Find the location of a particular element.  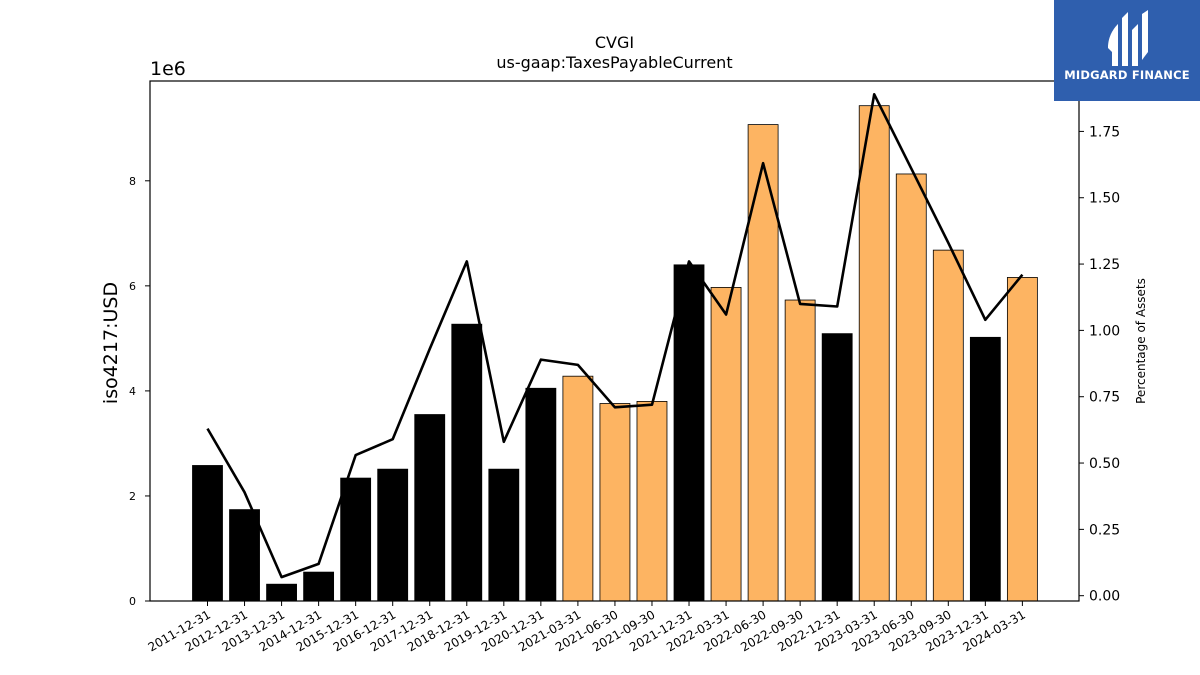

y2-tick-label: 0.75 is located at coordinates (1104, 398).